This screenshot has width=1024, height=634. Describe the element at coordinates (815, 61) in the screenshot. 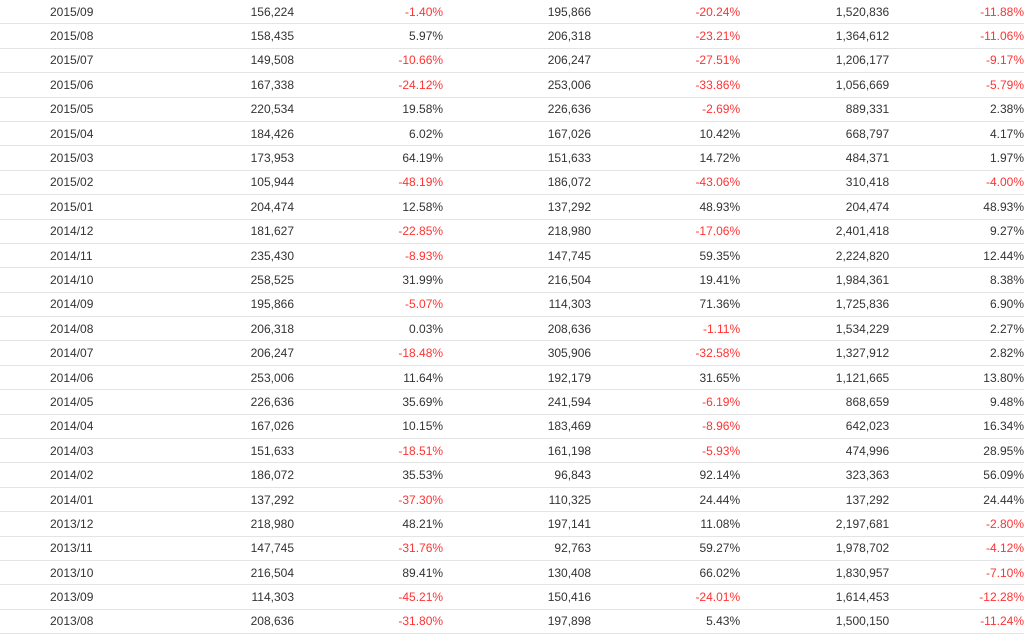

I see `value-3-cell: 1,206,177` at that location.